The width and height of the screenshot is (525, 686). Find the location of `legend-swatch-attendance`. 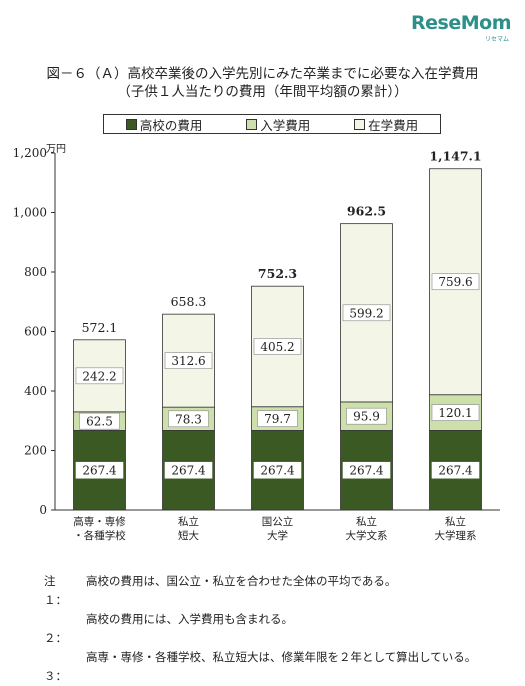

legend-swatch-attendance is located at coordinates (360, 124).